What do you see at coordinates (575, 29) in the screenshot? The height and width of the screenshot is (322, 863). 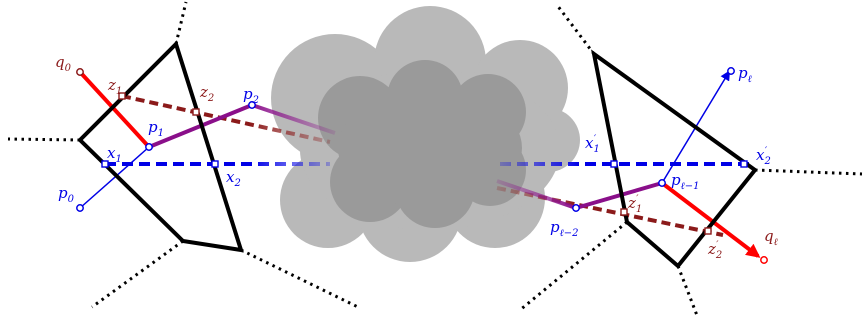 I see `ray-right-top` at bounding box center [575, 29].